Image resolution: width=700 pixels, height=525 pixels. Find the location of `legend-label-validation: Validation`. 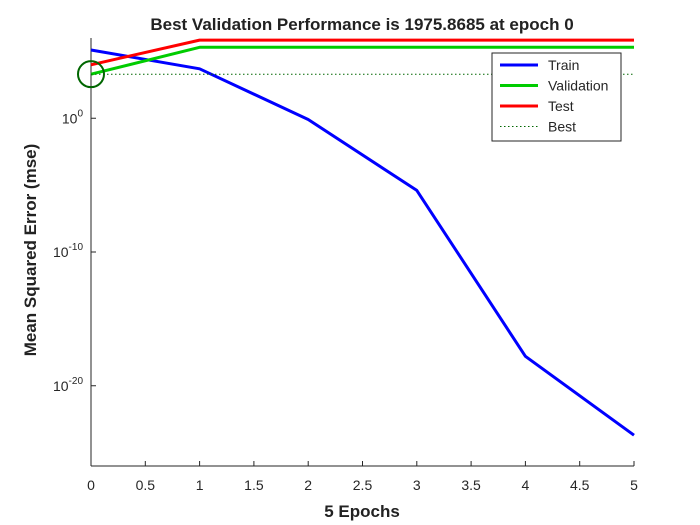

legend-label-validation: Validation is located at coordinates (578, 86).